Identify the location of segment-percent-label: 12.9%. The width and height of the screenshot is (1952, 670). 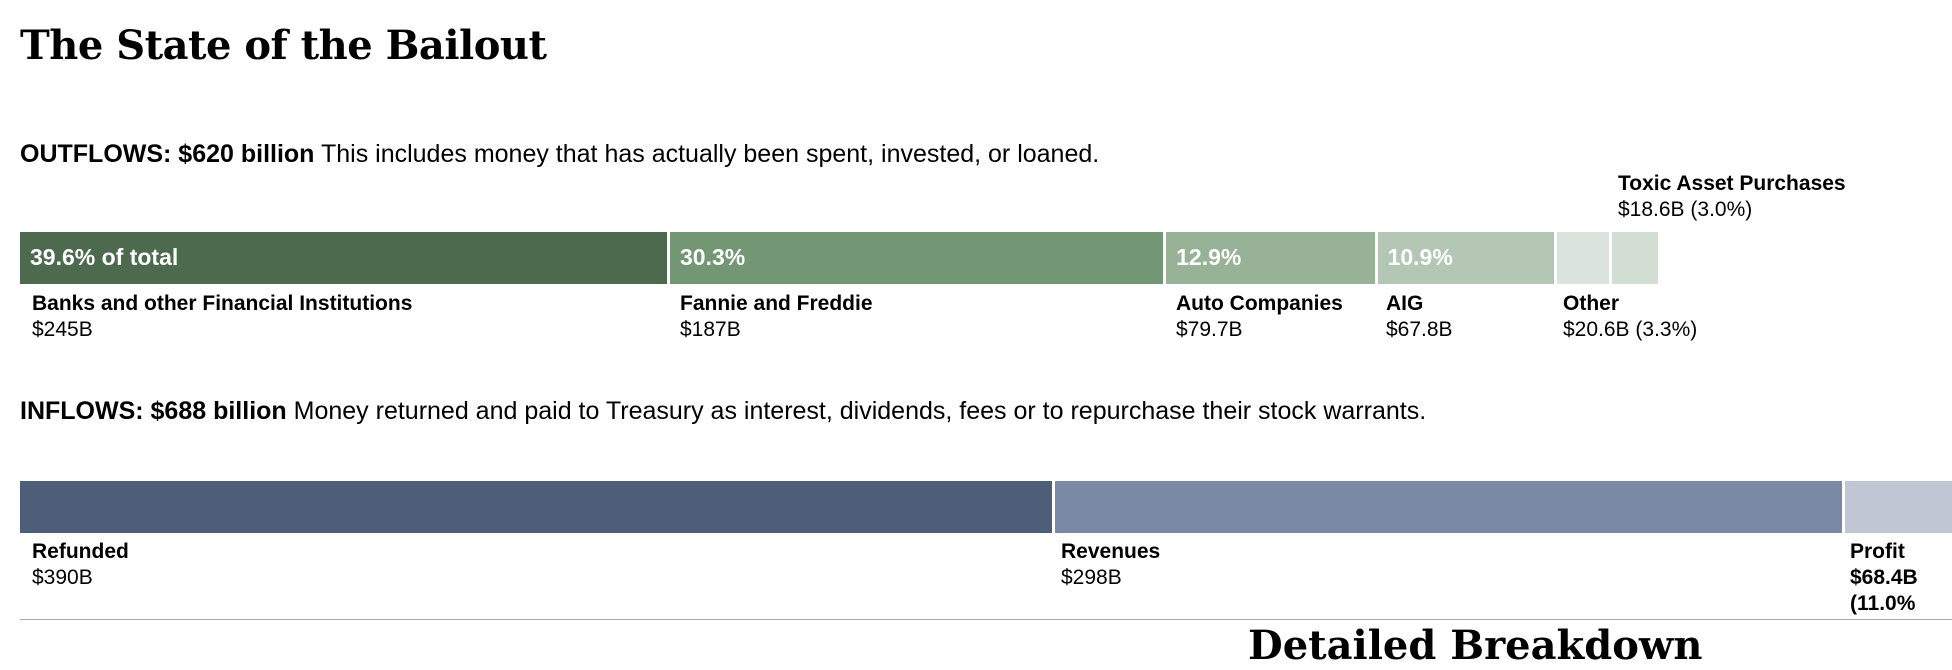
(1209, 257).